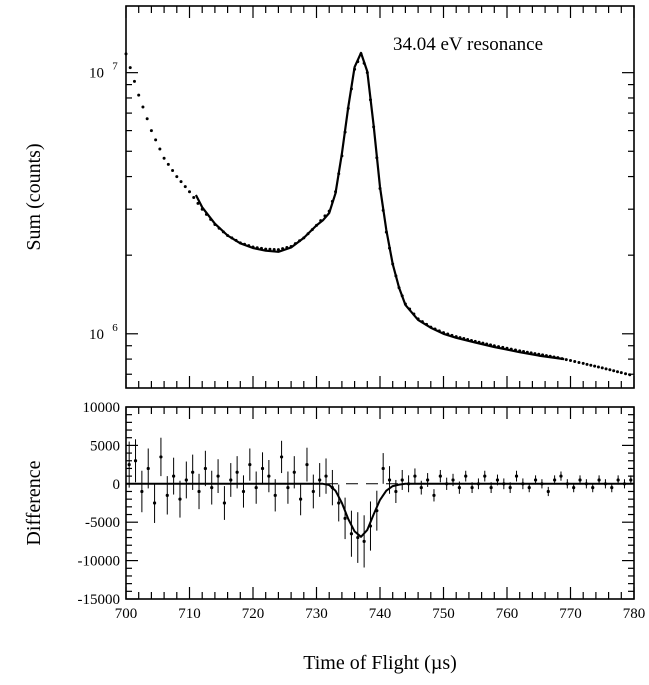  Describe the element at coordinates (189, 614) in the screenshot. I see `x-tick-label-1: 710` at that location.